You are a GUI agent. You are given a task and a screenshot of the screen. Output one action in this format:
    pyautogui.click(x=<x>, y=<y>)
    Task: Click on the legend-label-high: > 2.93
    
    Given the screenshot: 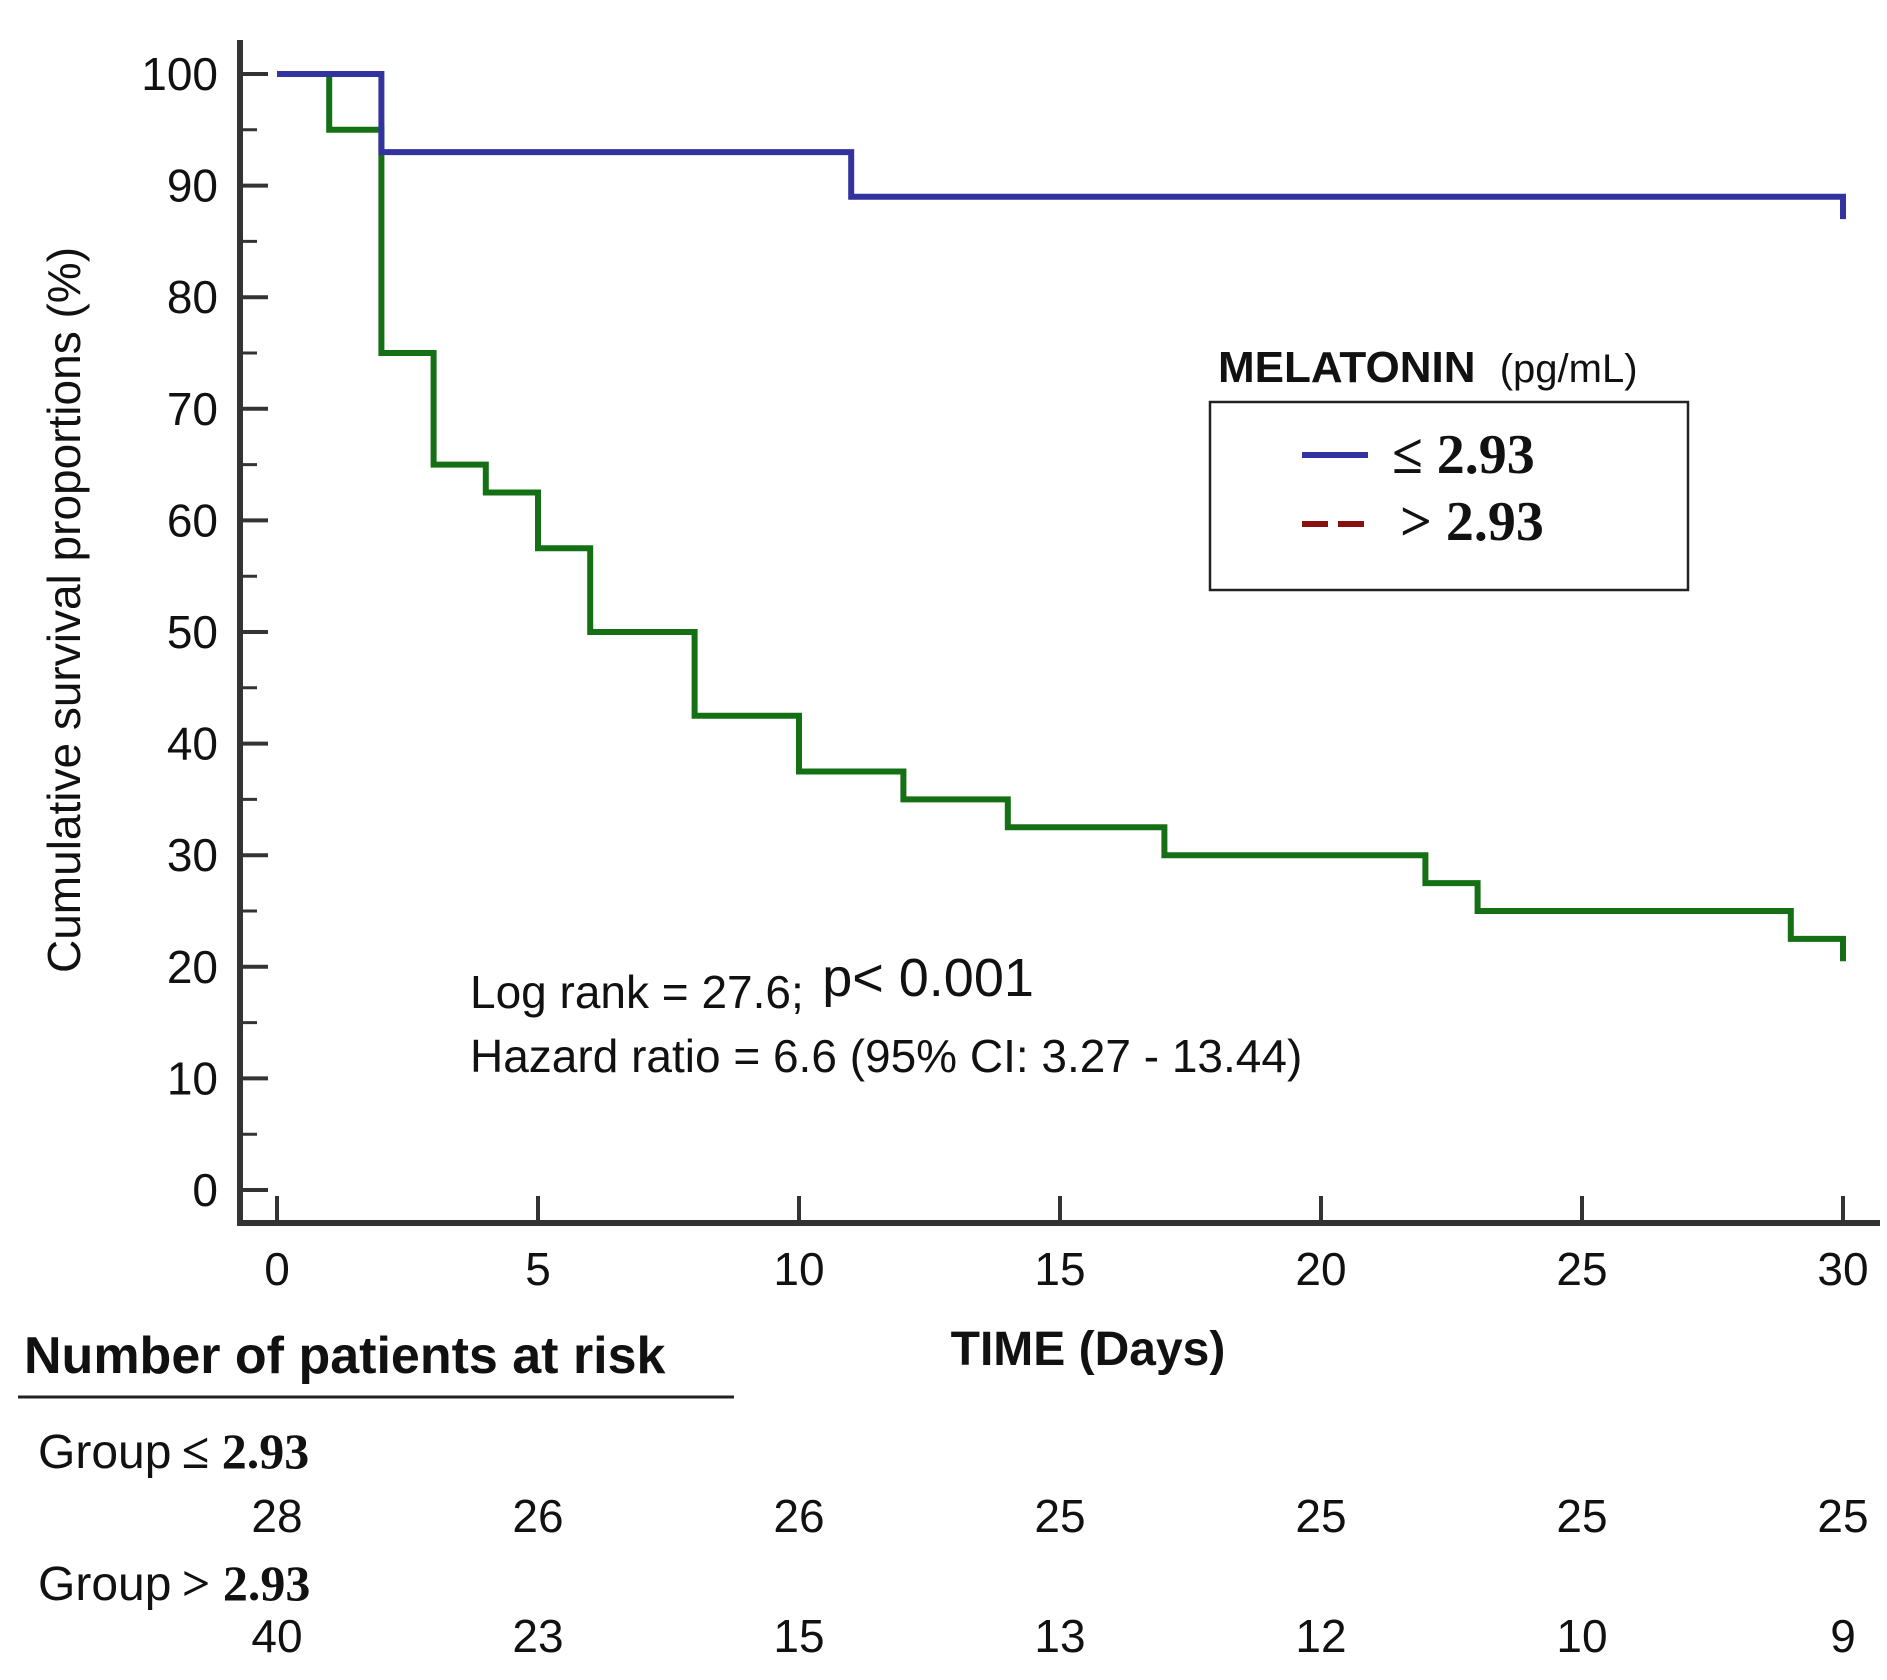 What is the action you would take?
    pyautogui.click(x=1472, y=522)
    